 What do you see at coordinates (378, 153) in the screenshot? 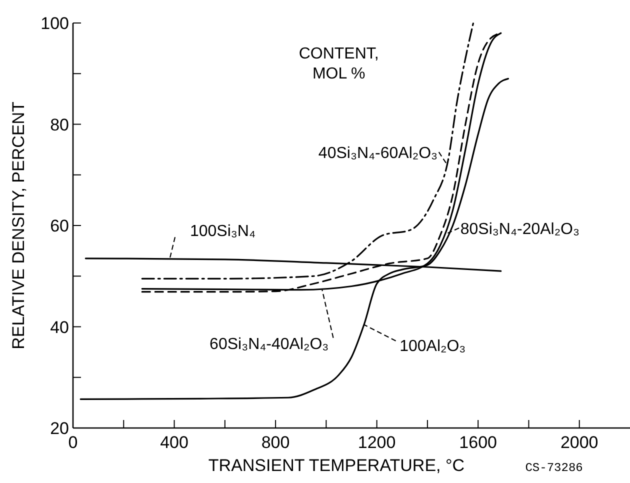
I see `series-label: 40Si₃N₄-60Al₂O₃` at bounding box center [378, 153].